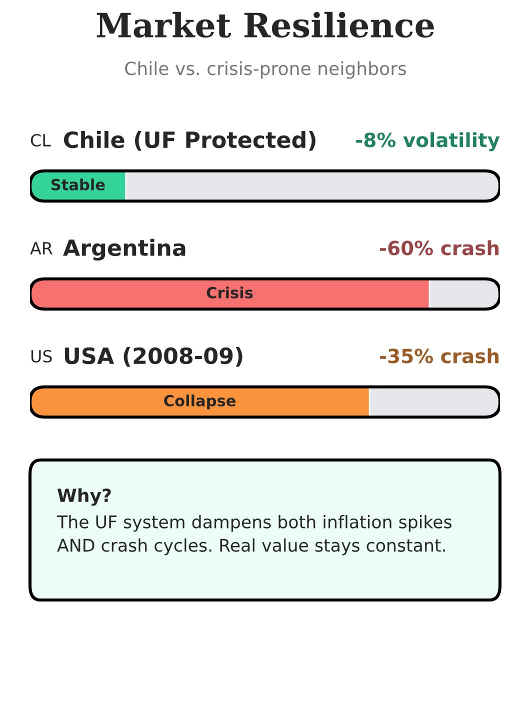  Describe the element at coordinates (124, 249) in the screenshot. I see `y-tick-label: Argentina` at that location.